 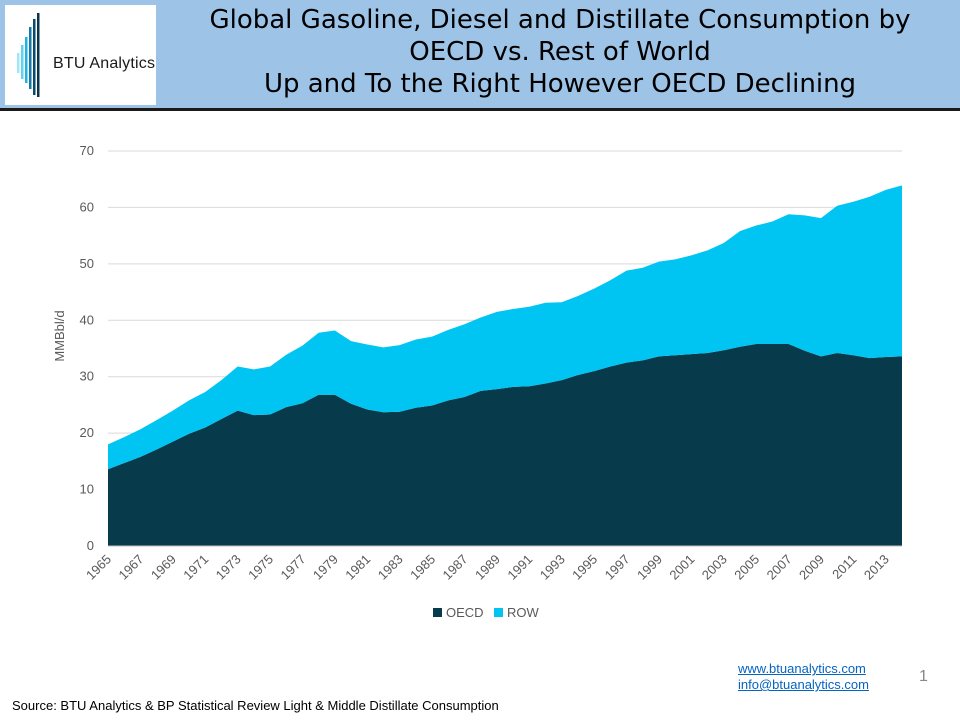 I want to click on x-tick-label-2001: 2001, so click(x=681, y=567).